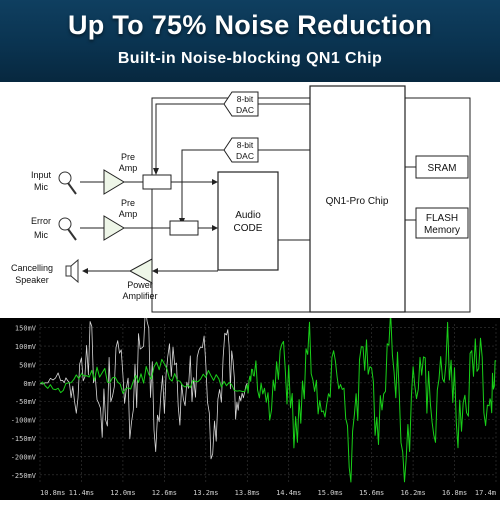 This screenshot has height=505, width=500. What do you see at coordinates (28, 365) in the screenshot?
I see `y-tick-label: 50mV` at bounding box center [28, 365].